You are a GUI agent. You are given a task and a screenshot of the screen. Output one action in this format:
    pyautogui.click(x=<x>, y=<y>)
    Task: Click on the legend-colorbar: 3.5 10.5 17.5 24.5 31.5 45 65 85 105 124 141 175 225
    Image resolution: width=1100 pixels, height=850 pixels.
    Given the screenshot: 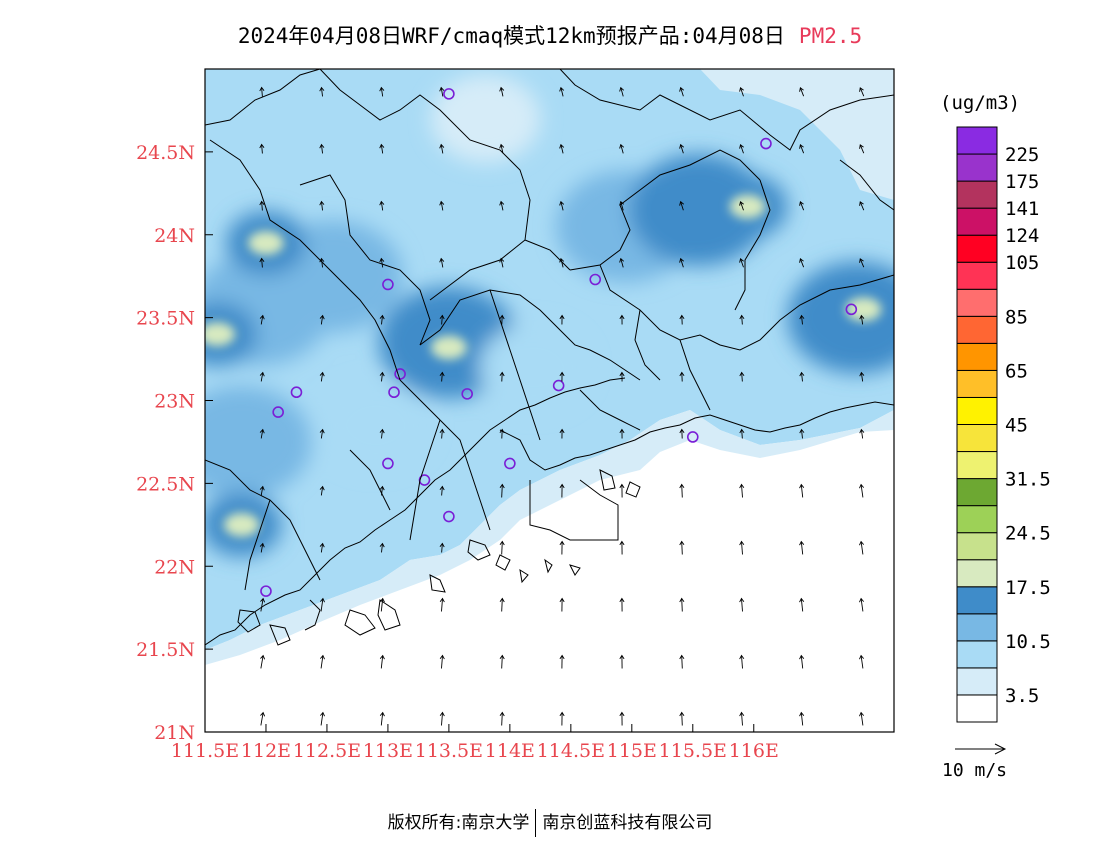 What is the action you would take?
    pyautogui.click(x=1003, y=424)
    